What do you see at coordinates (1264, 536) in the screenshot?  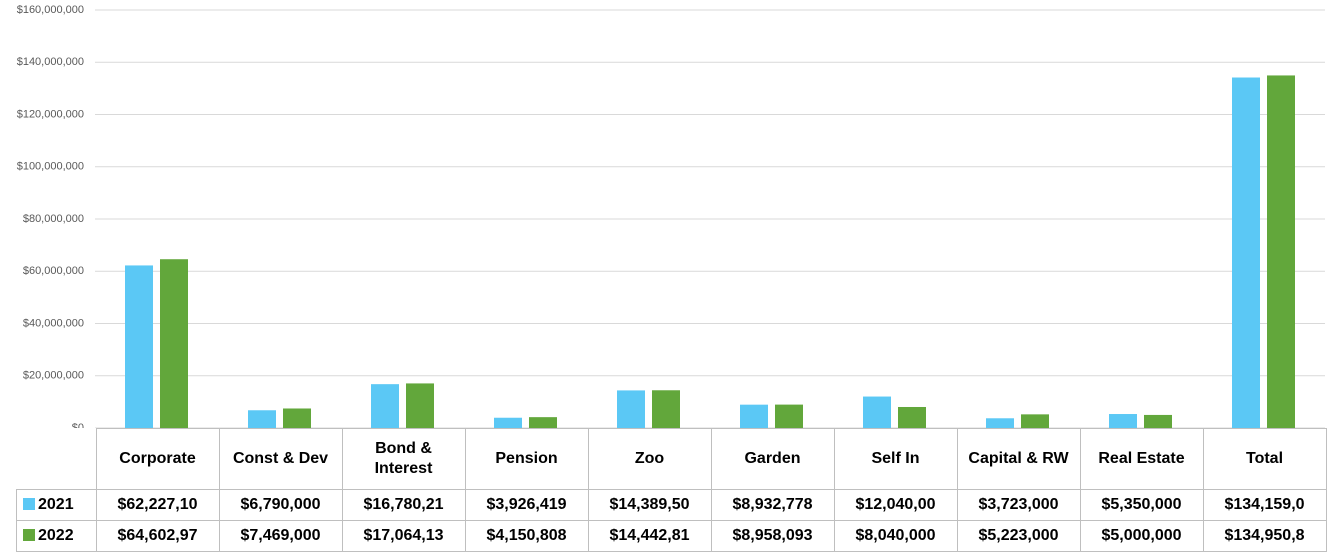 I see `value-cell: $134,950,8` at bounding box center [1264, 536].